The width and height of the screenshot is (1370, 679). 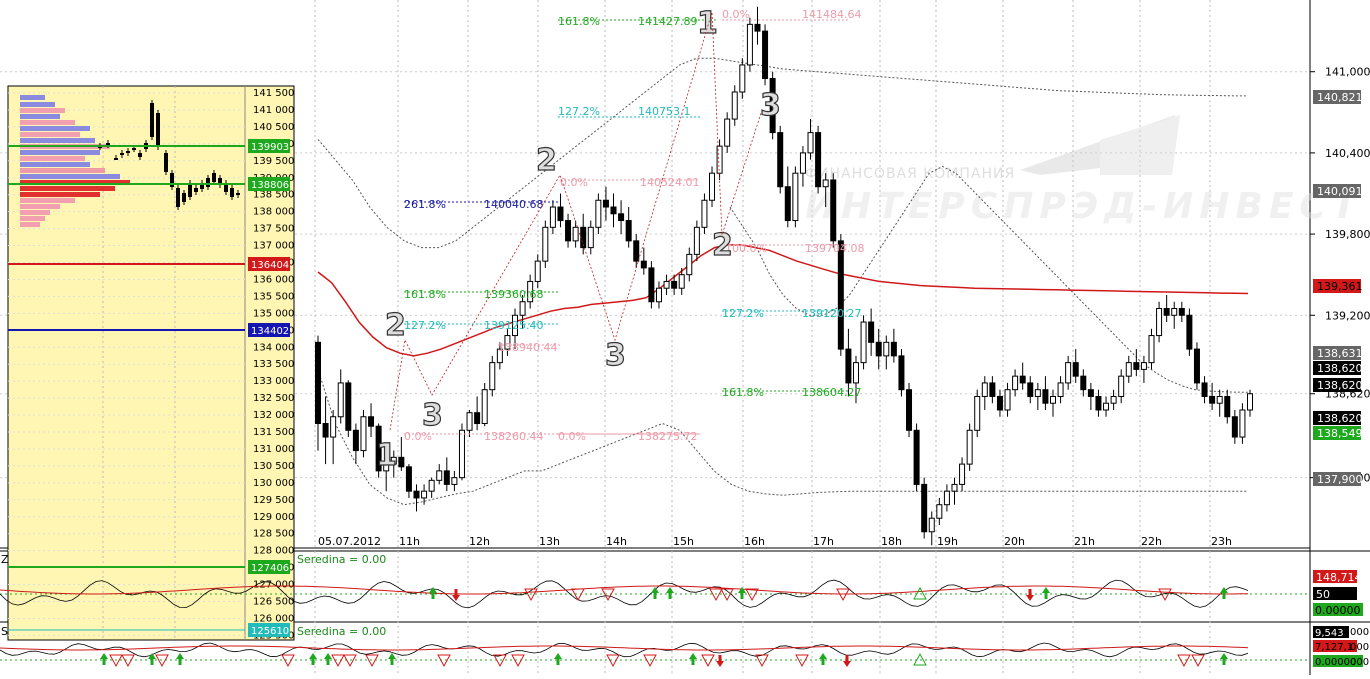 What do you see at coordinates (1083, 206) in the screenshot?
I see `watermark-line2: ИНТЕРСПРЭД-ИНВЕСТ` at bounding box center [1083, 206].